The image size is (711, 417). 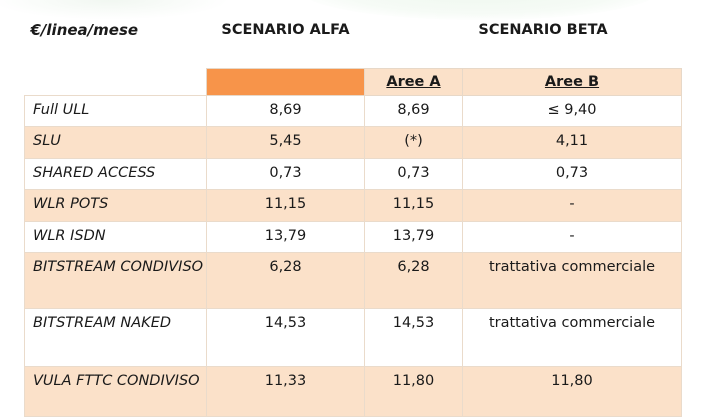 I want to click on background-decoration, so click(x=480, y=10).